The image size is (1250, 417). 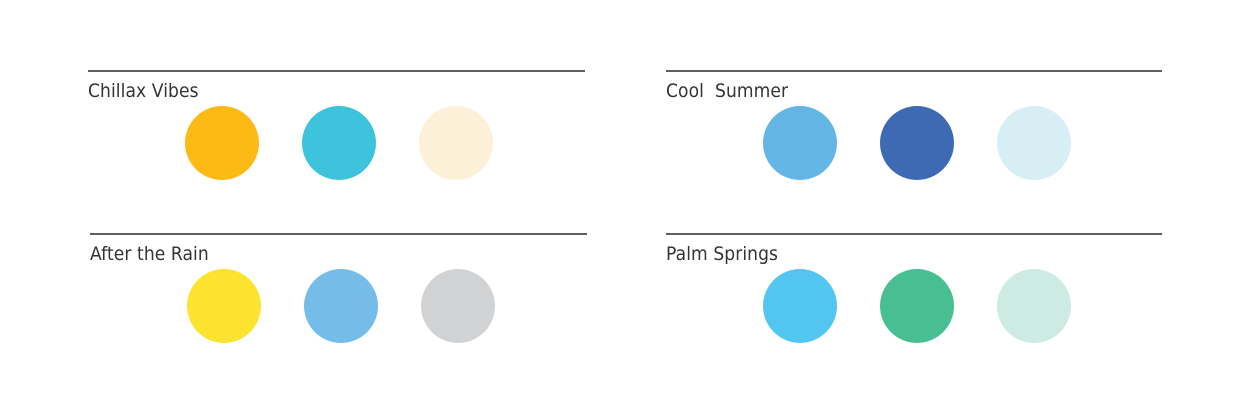 I want to click on palette-title: Cool Summer, so click(x=727, y=91).